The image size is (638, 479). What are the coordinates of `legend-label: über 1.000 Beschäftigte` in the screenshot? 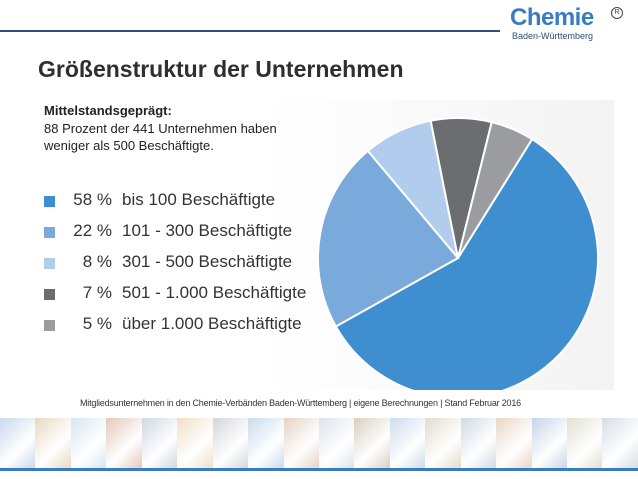 It's located at (212, 323).